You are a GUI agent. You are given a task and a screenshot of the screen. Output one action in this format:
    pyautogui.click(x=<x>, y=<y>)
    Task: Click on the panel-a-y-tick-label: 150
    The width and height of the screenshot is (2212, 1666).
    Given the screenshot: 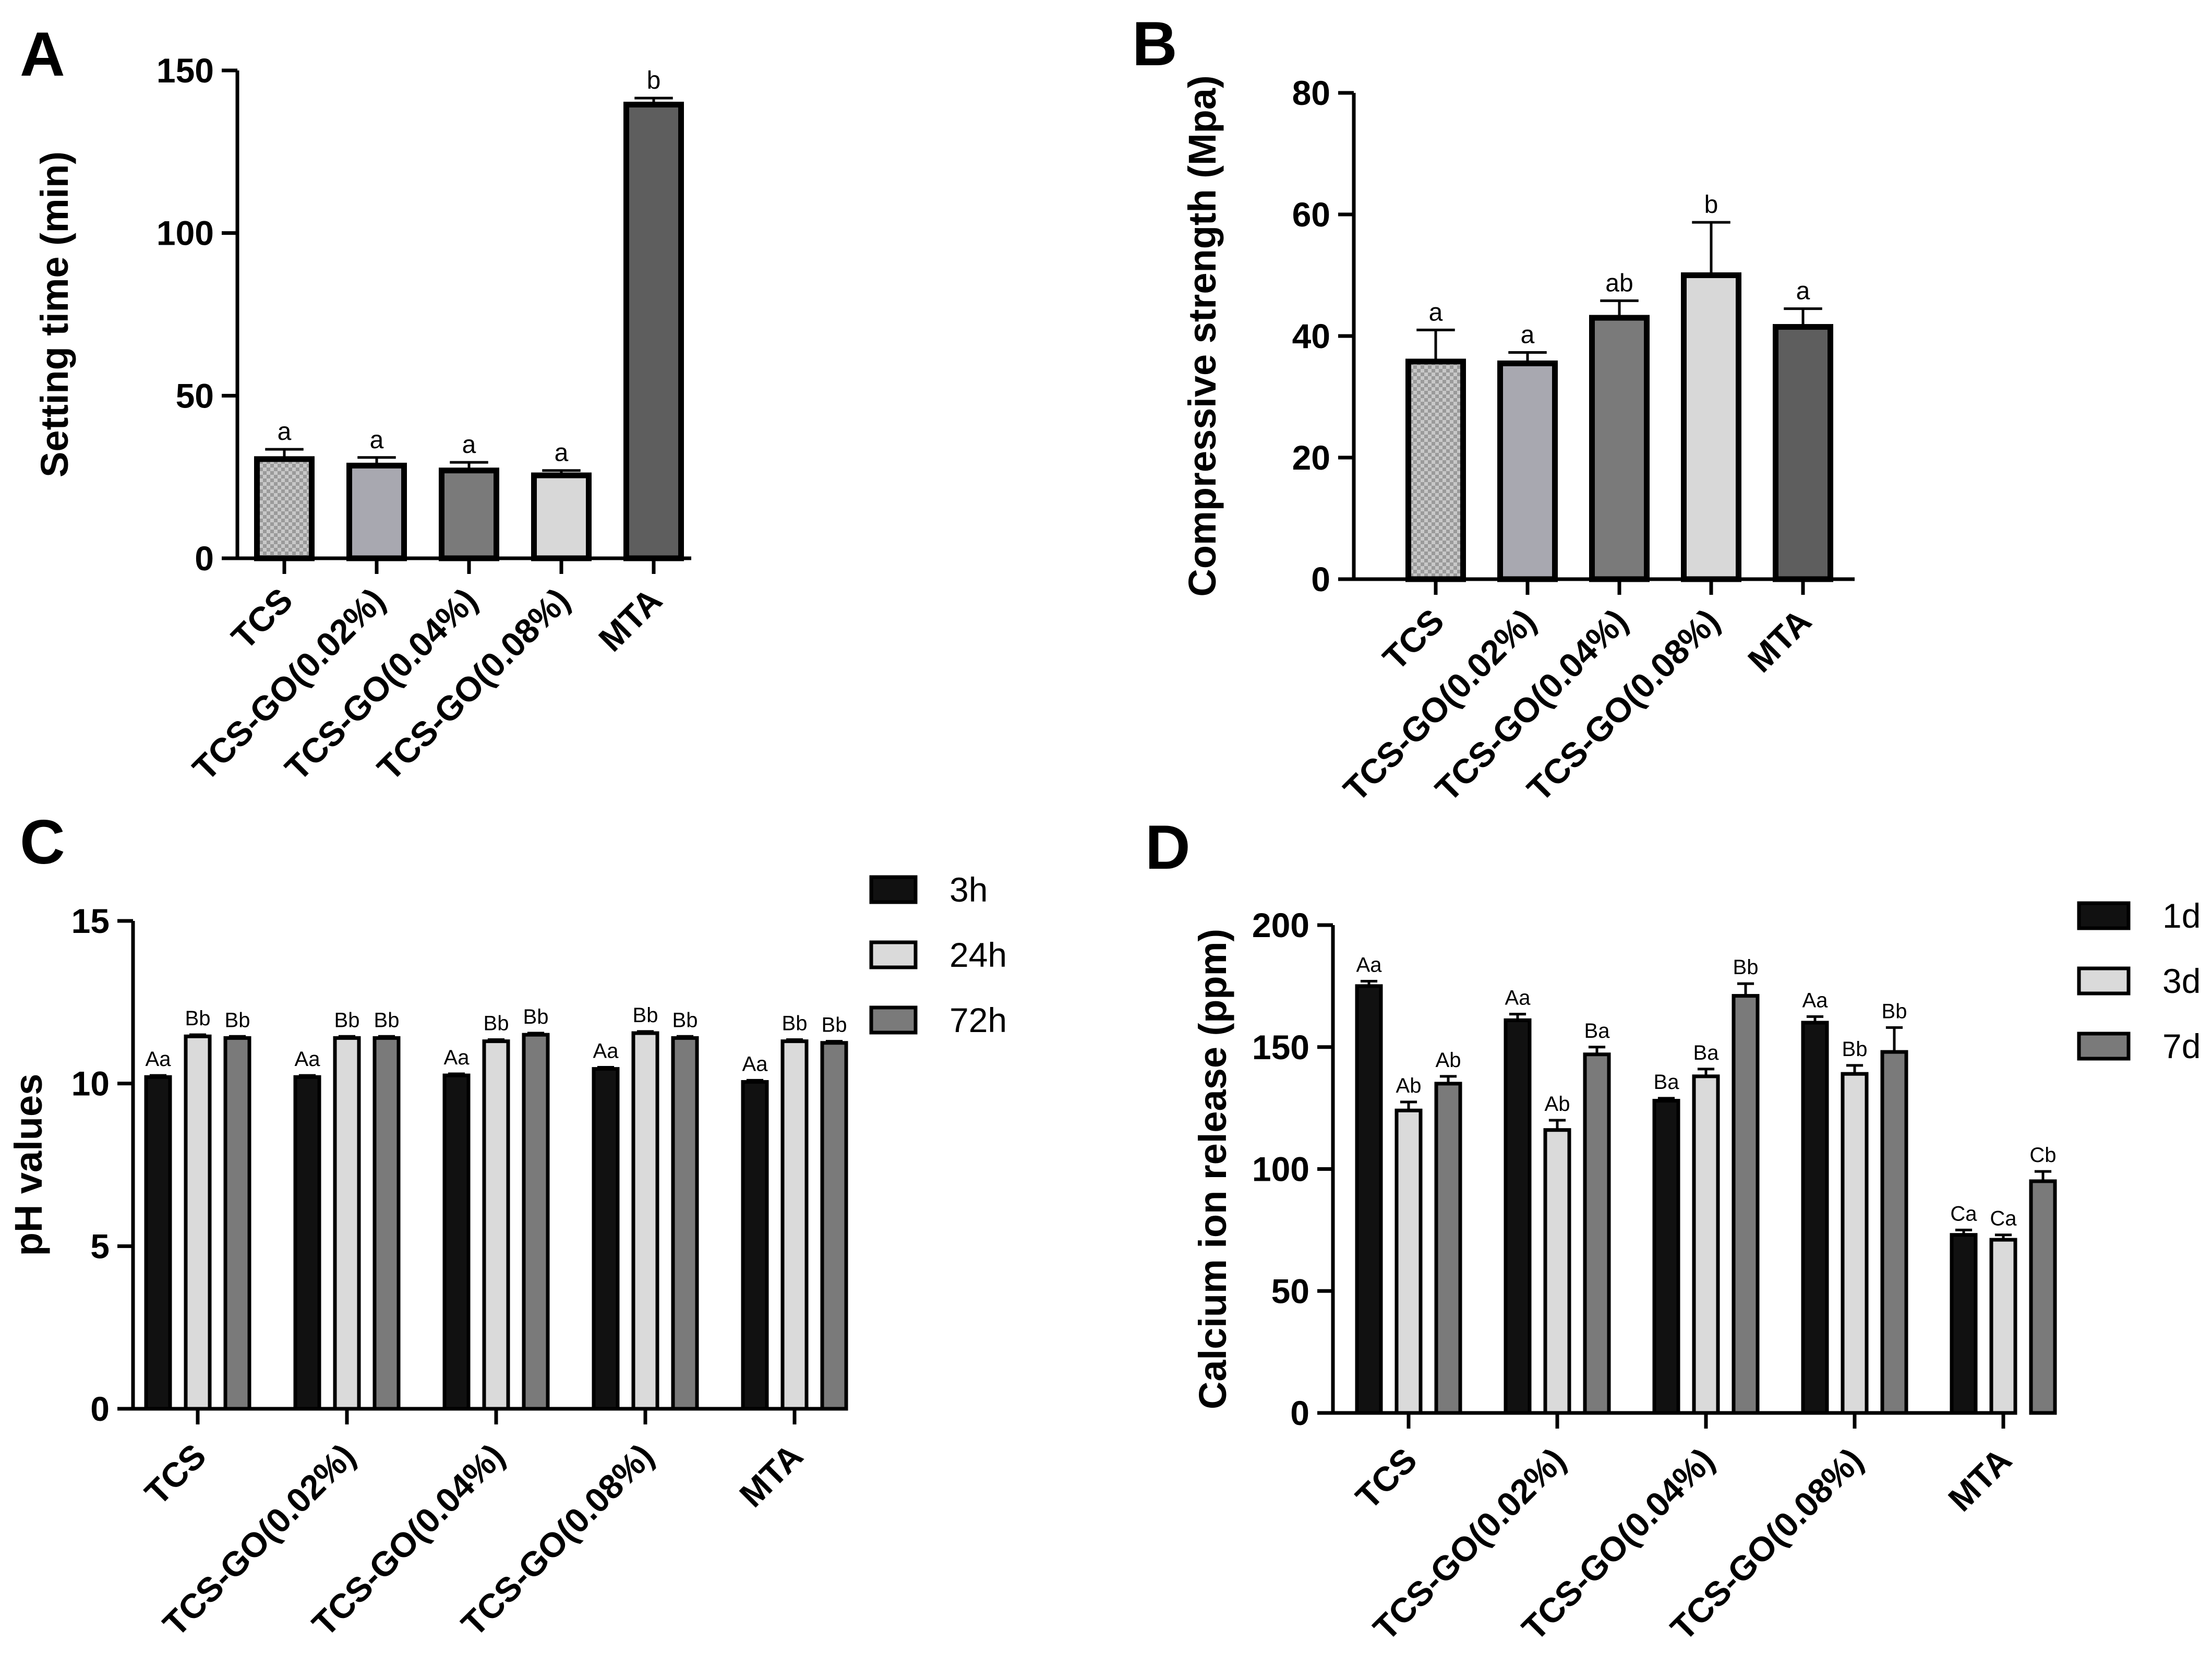 What is the action you would take?
    pyautogui.click(x=186, y=70)
    